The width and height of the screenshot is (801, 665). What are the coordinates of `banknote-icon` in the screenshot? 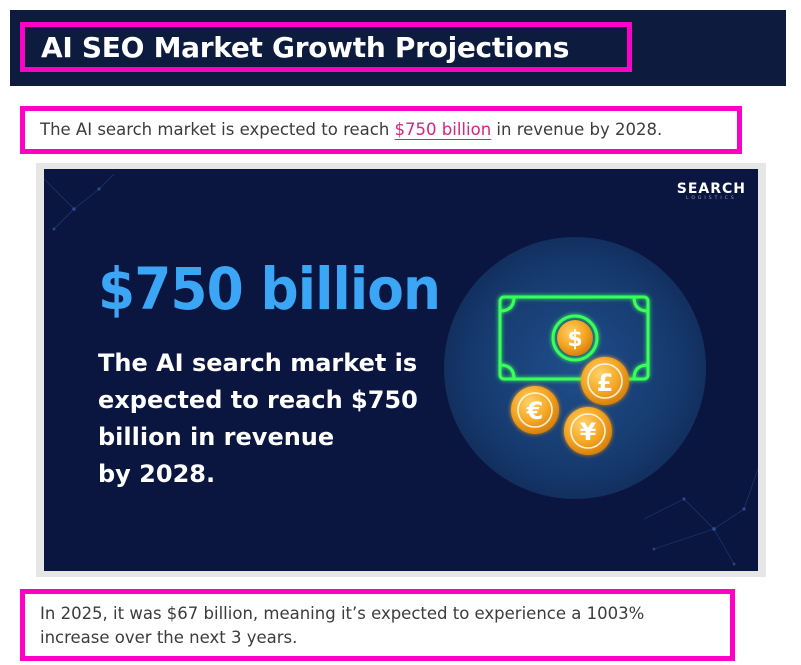 It's located at (574, 338).